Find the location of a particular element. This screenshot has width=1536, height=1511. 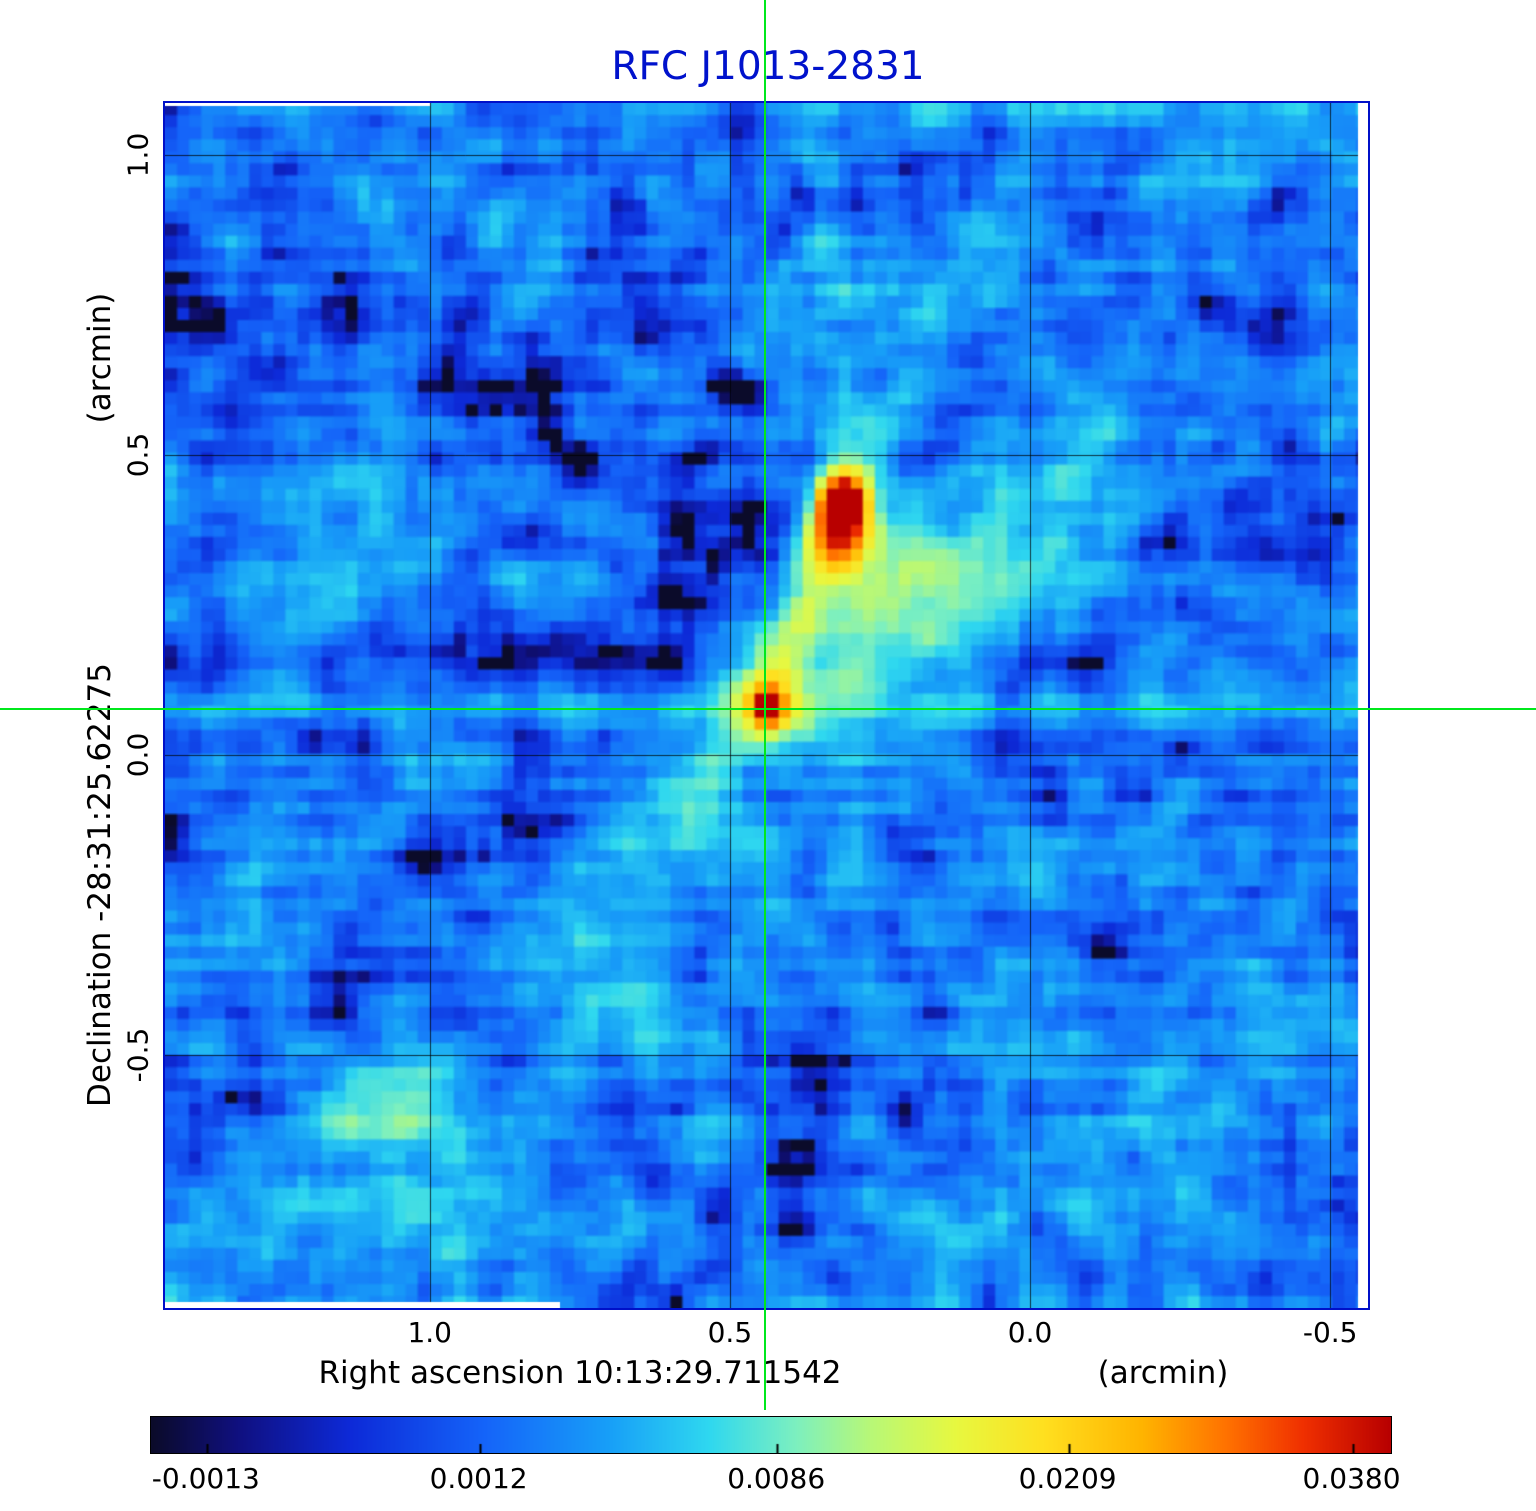

y-axis-label: Declination -28:31:25.62275 is located at coordinates (100, 885).